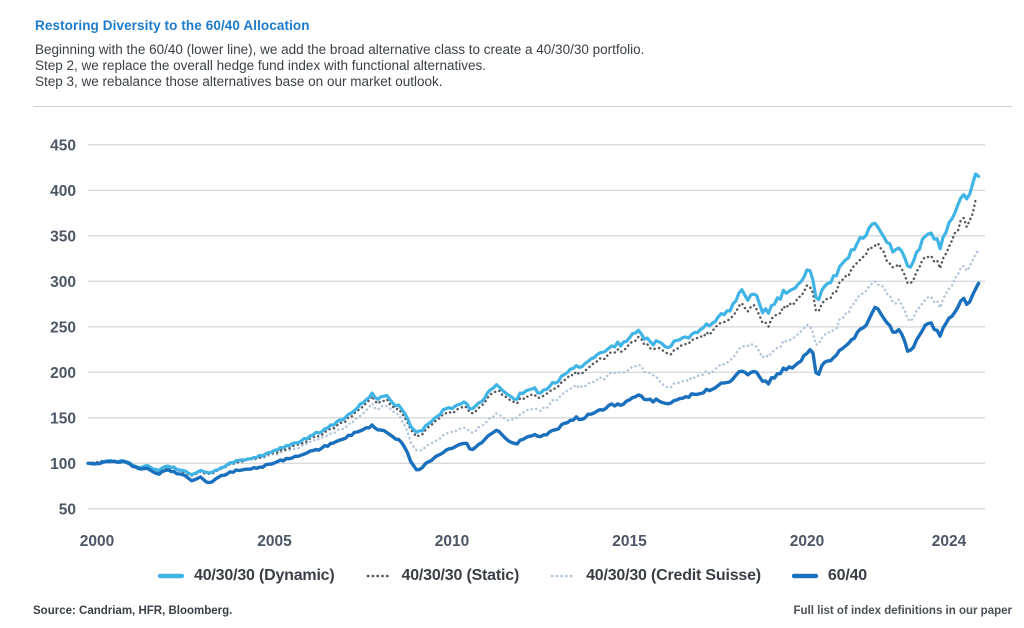 The width and height of the screenshot is (1024, 628). Describe the element at coordinates (67, 509) in the screenshot. I see `y-tick-label: 50` at that location.